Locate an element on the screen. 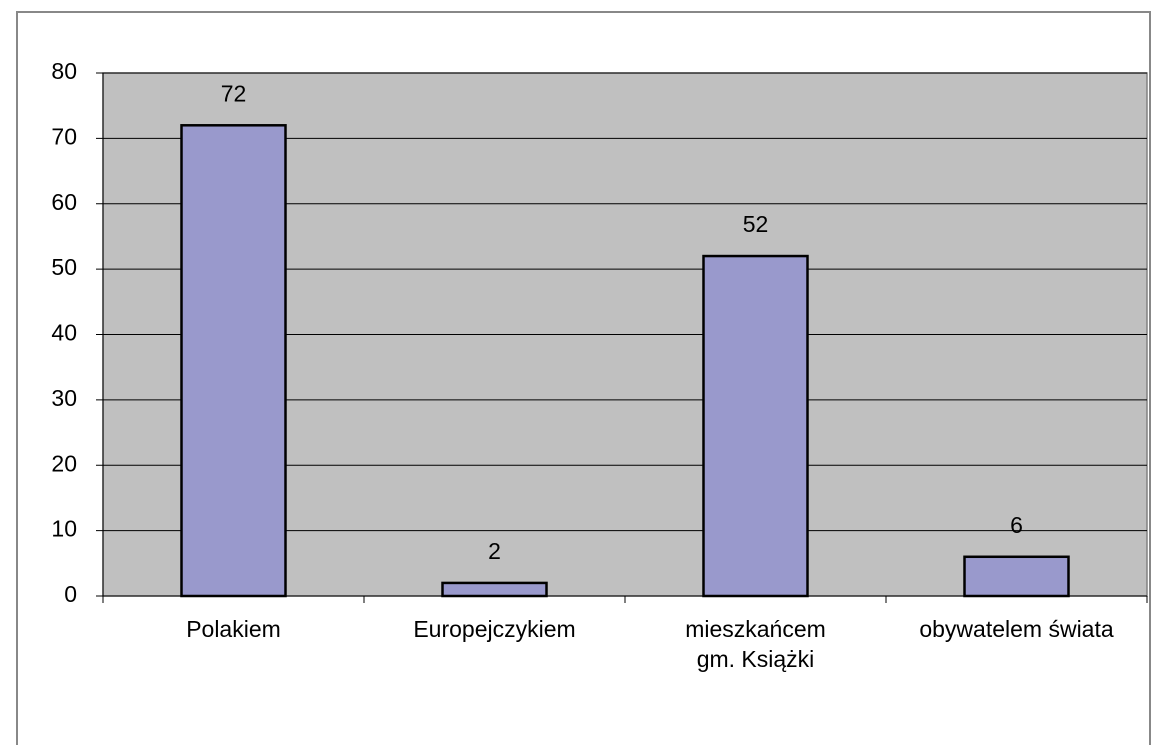 The width and height of the screenshot is (1157, 745). data-label: 72 is located at coordinates (234, 93).